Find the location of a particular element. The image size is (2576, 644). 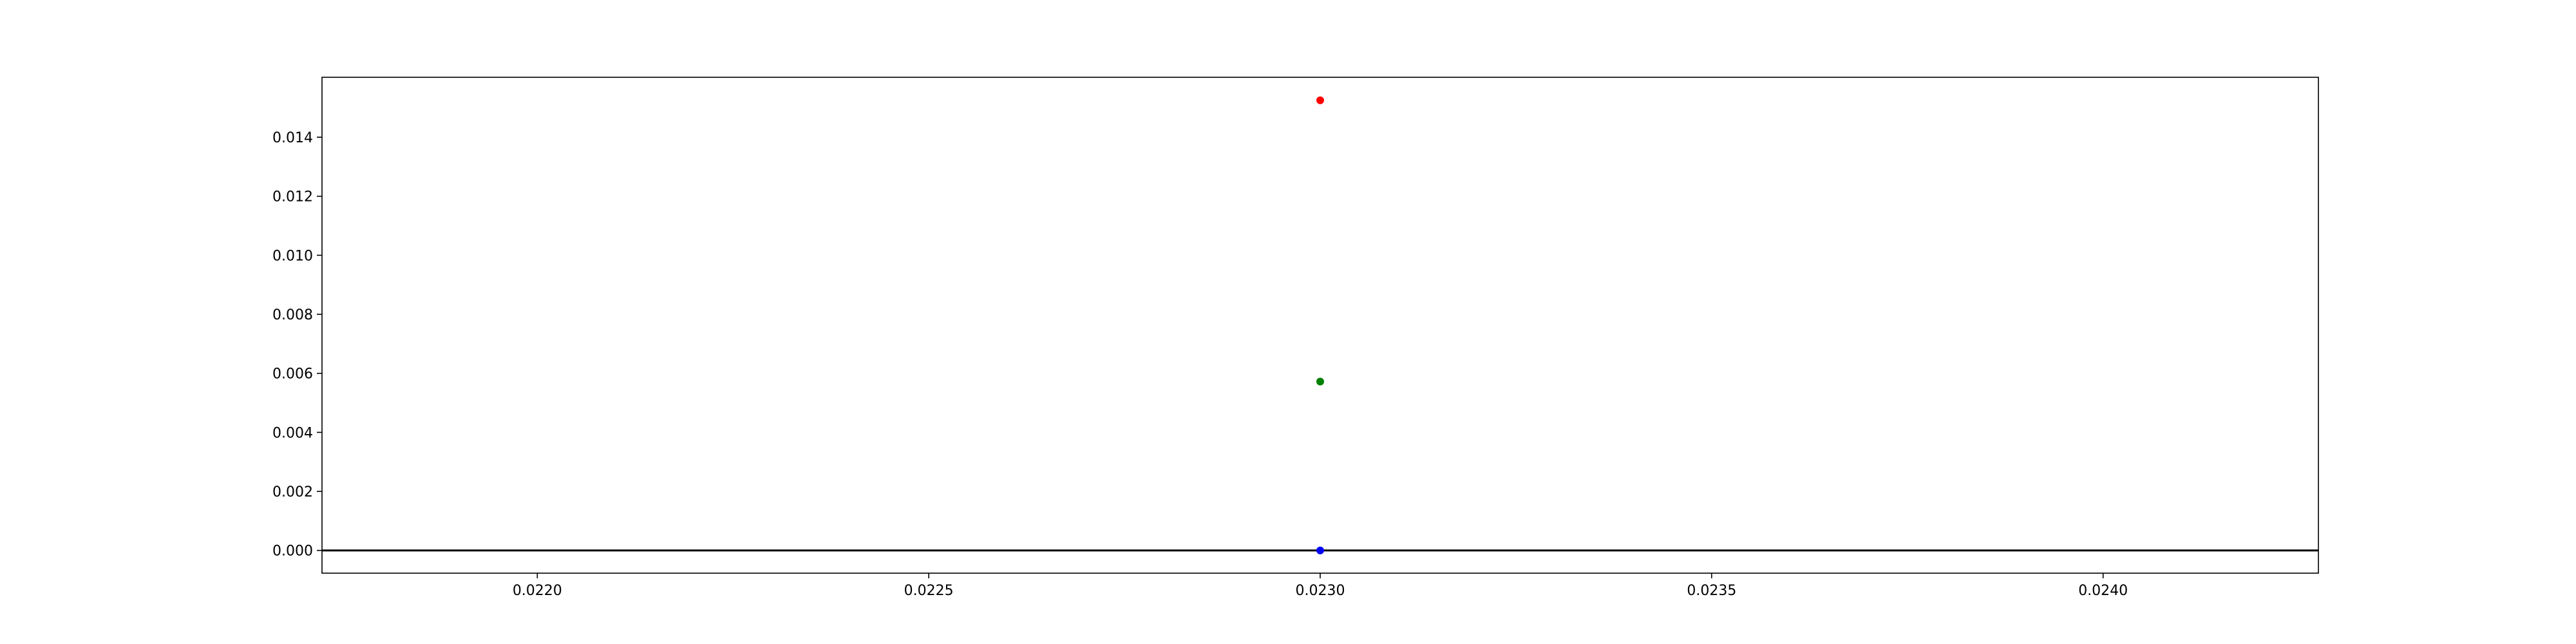

x-tick-label: 0.0225 is located at coordinates (929, 591).